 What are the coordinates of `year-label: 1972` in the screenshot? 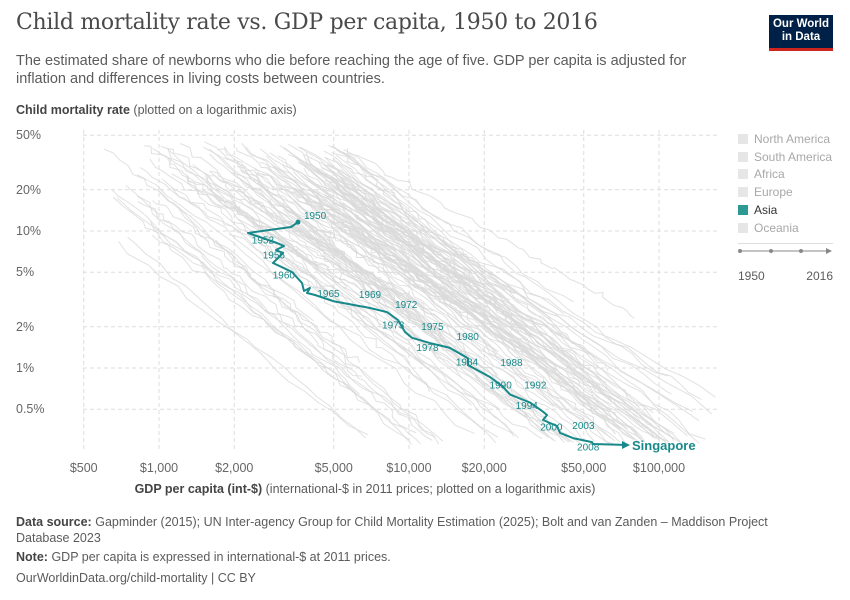 It's located at (406, 305).